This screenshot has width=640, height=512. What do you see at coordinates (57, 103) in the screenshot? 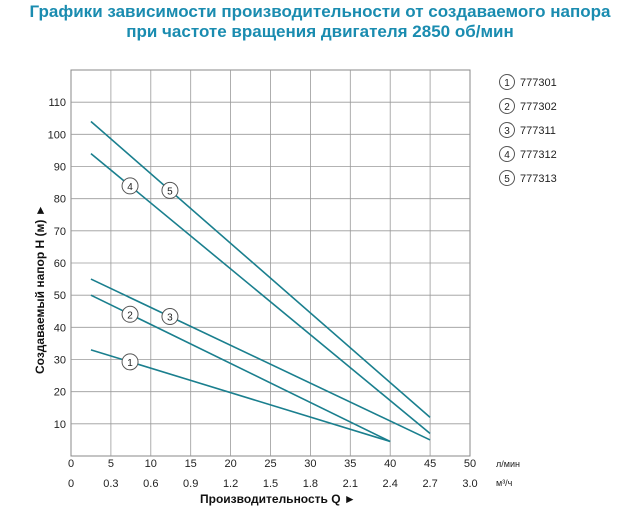
I see `y-tick-label: 110` at bounding box center [57, 103].